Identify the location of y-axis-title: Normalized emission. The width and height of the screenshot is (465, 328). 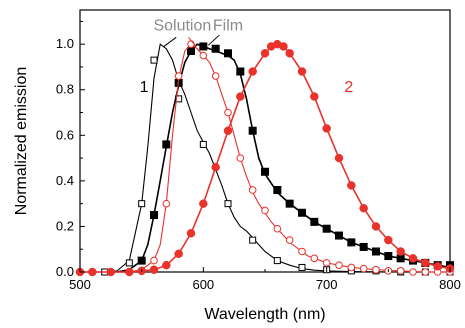
(21, 141).